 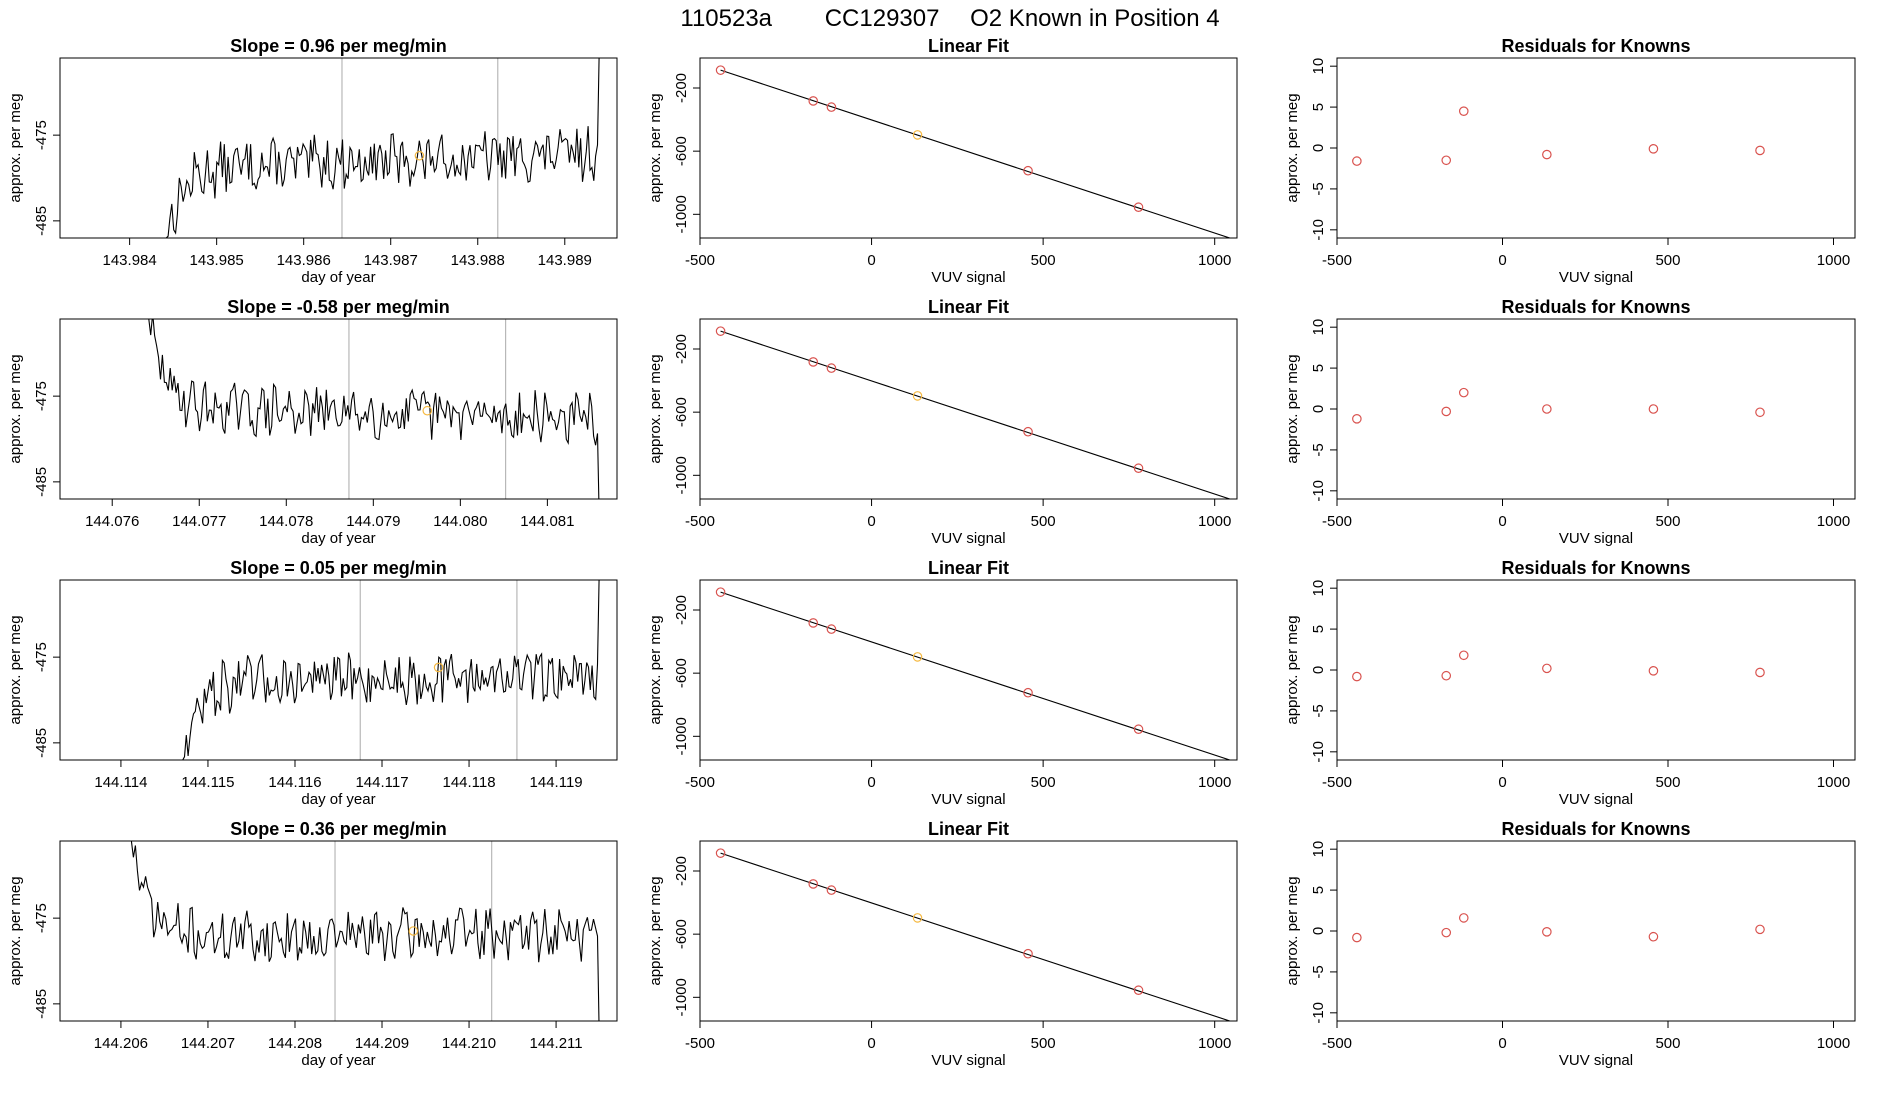 I want to click on y-tick-label: 0, so click(x=1318, y=409).